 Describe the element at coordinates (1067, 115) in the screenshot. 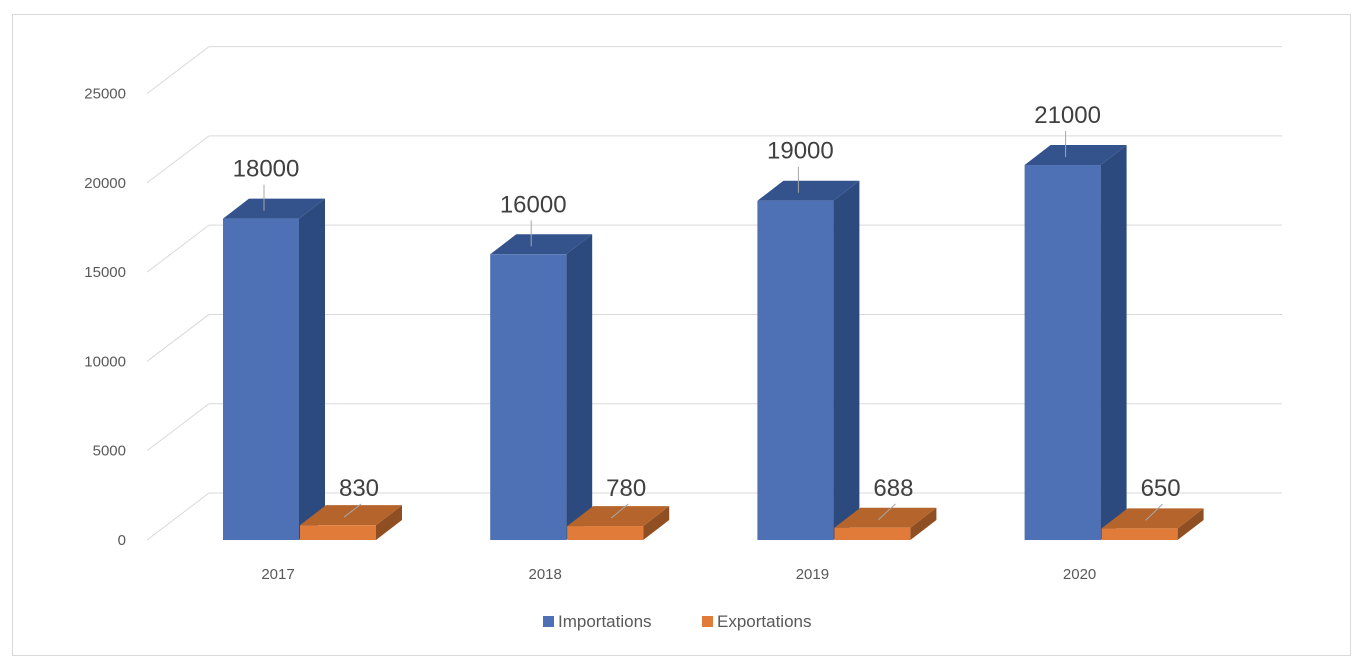

I see `data-label: 21000` at that location.